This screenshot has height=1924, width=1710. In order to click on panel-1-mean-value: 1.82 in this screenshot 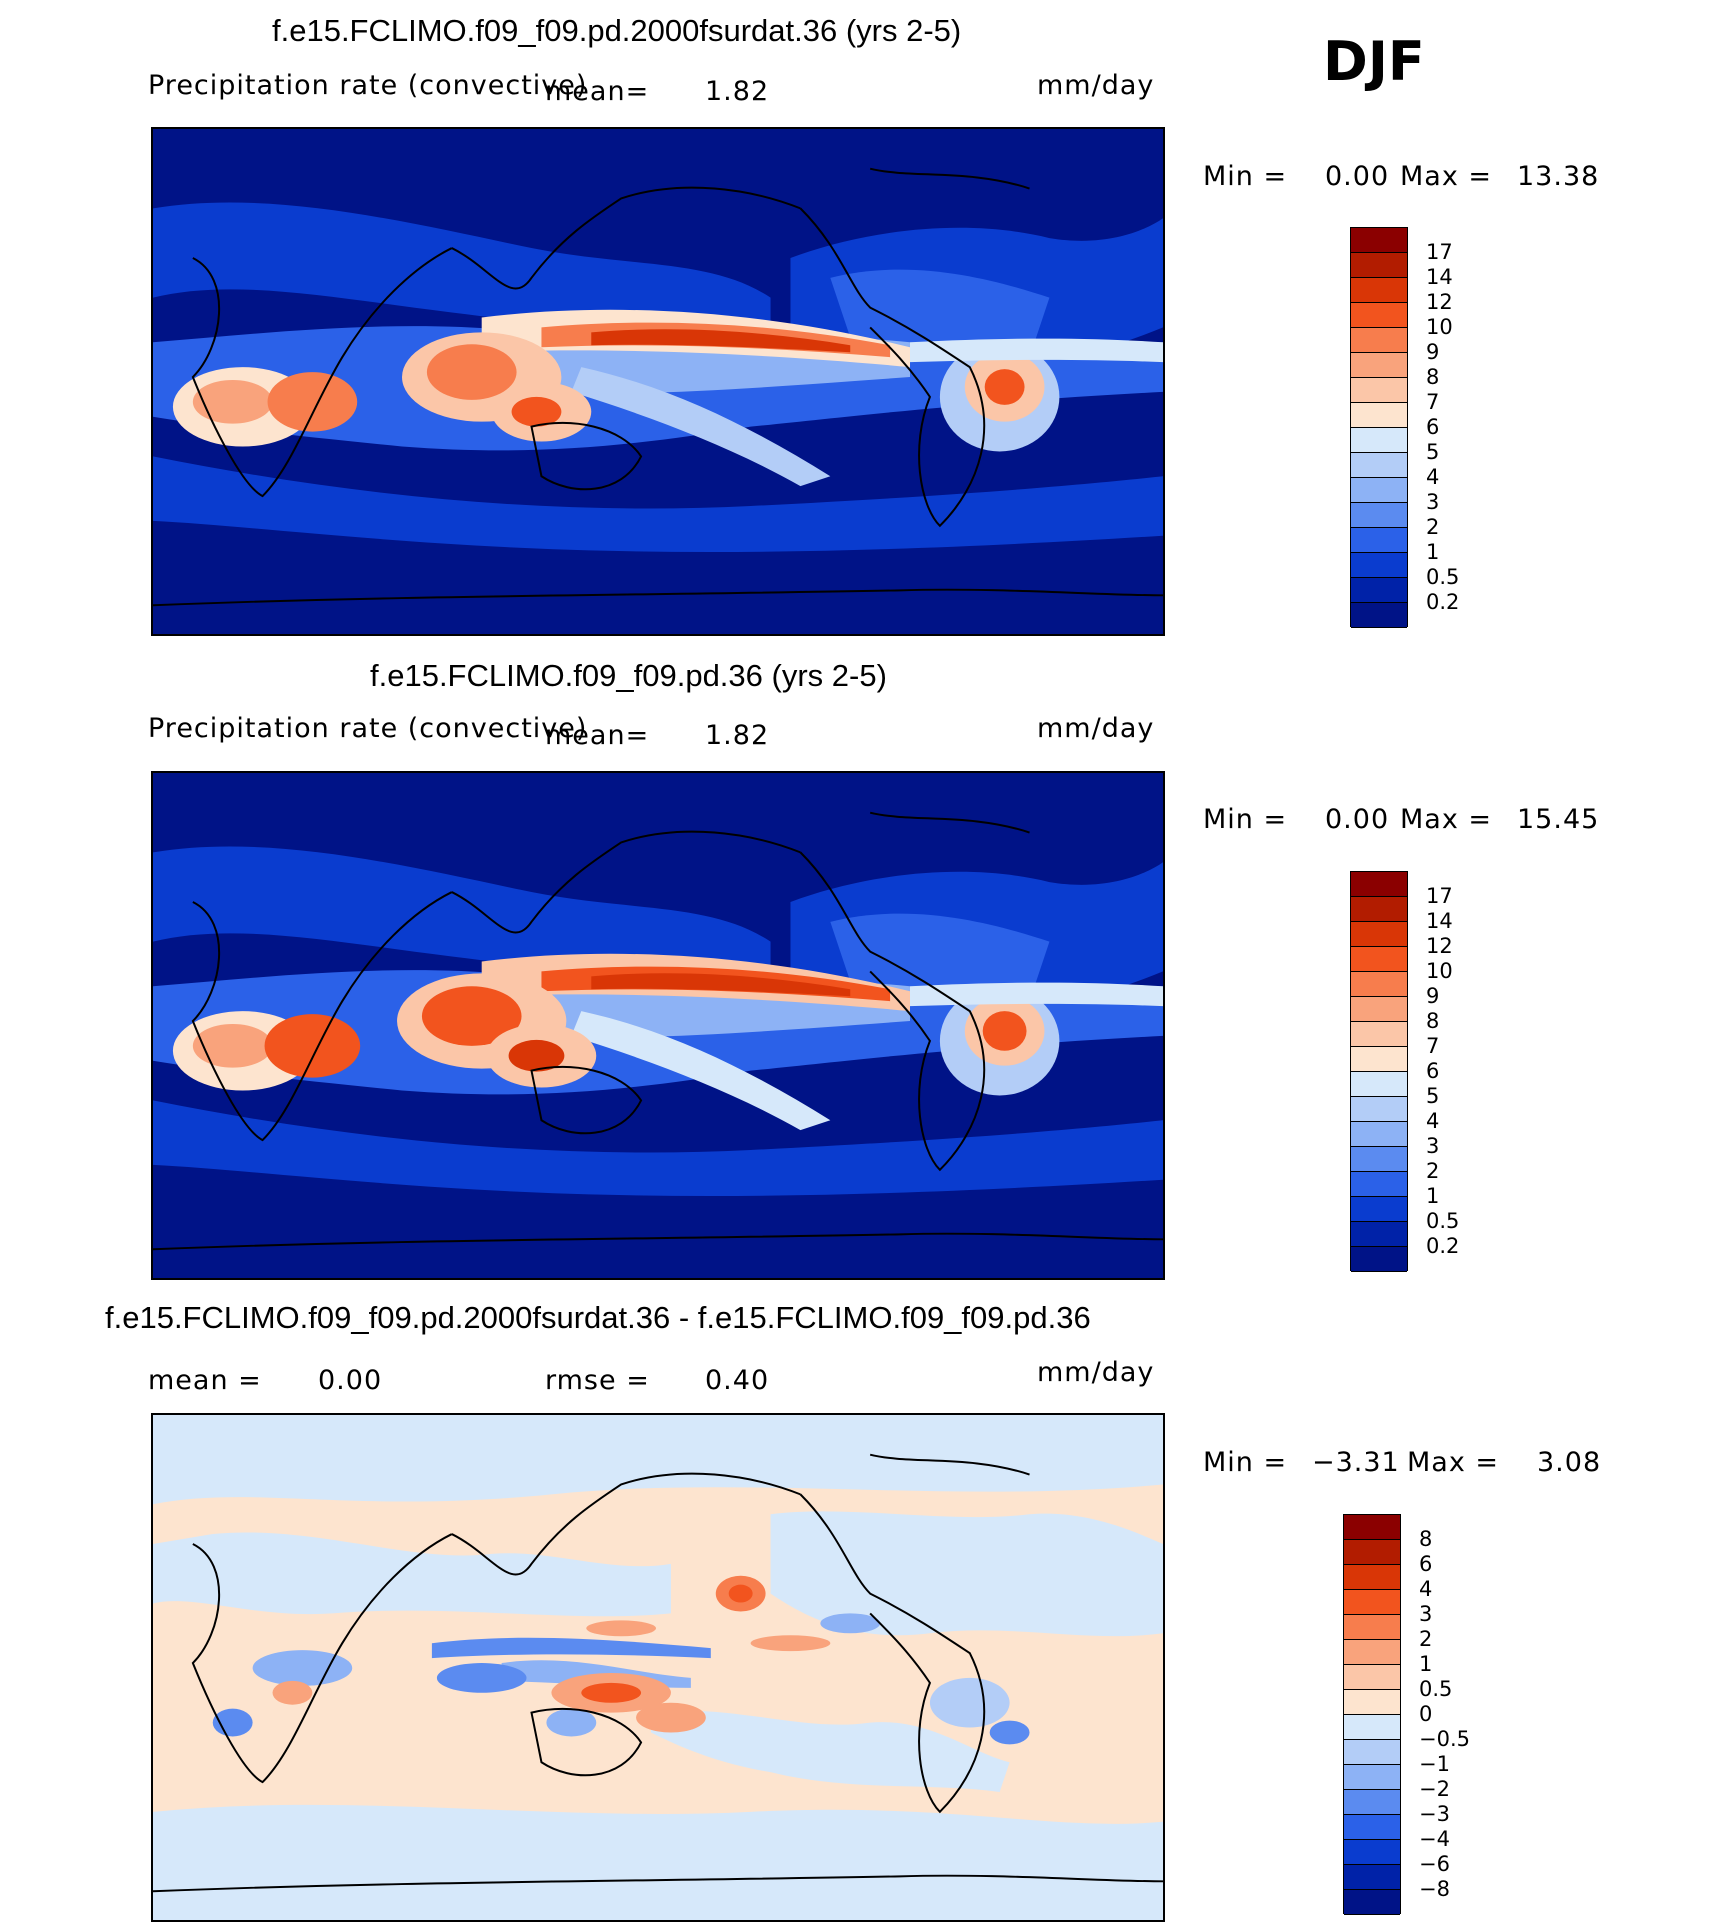, I will do `click(737, 91)`.